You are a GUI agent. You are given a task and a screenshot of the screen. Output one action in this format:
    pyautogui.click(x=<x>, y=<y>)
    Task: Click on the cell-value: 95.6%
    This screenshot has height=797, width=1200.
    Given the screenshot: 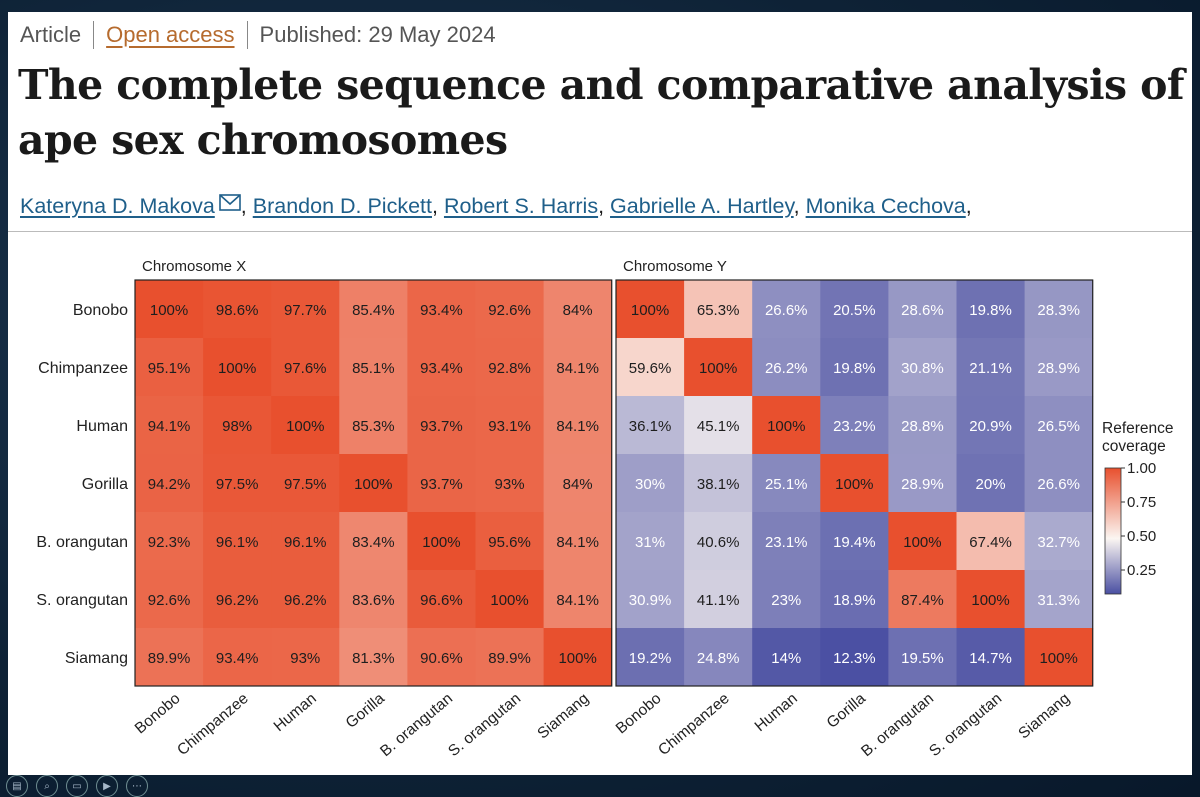 What is the action you would take?
    pyautogui.click(x=509, y=542)
    